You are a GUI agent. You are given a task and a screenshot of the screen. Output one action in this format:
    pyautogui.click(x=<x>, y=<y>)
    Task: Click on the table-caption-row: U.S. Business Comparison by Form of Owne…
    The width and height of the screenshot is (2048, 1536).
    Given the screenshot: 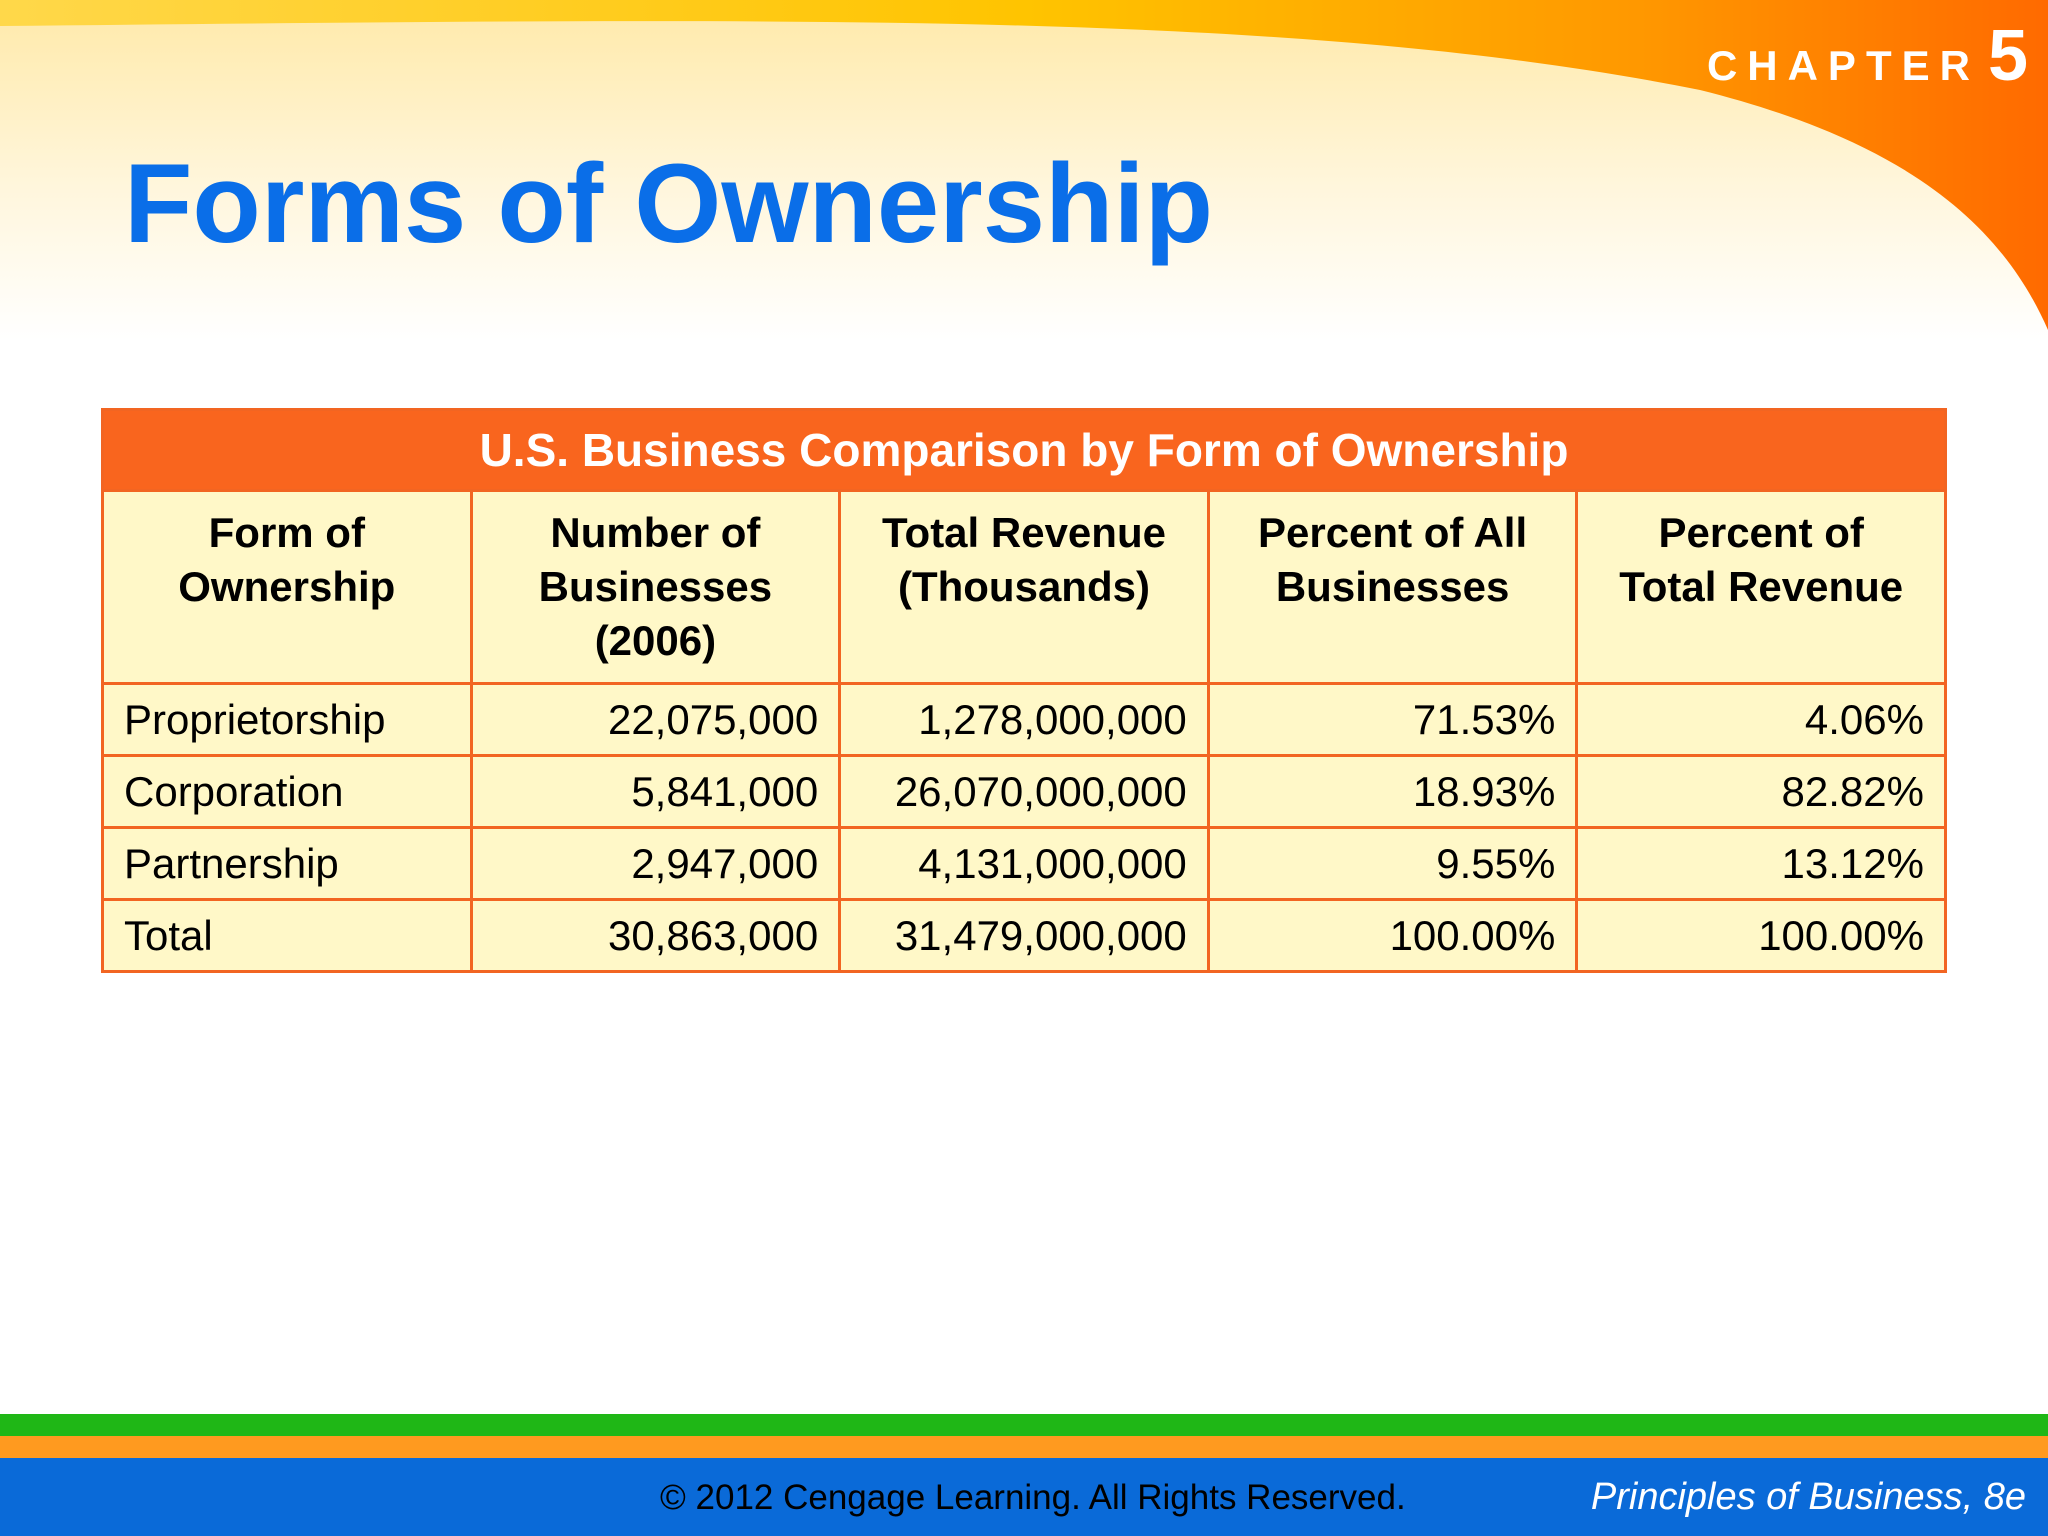 What is the action you would take?
    pyautogui.click(x=1024, y=450)
    